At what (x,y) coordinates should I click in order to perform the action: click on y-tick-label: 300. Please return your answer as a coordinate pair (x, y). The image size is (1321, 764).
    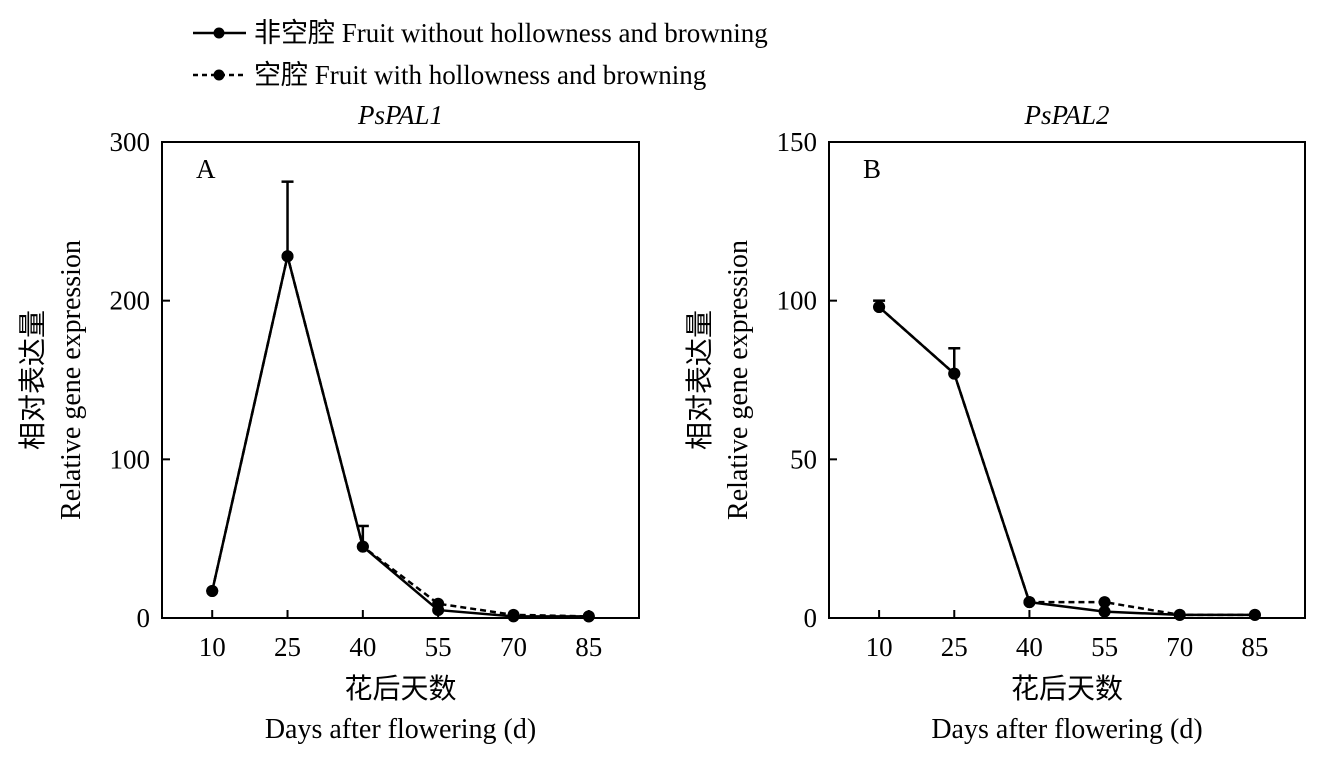
    Looking at the image, I should click on (130, 142).